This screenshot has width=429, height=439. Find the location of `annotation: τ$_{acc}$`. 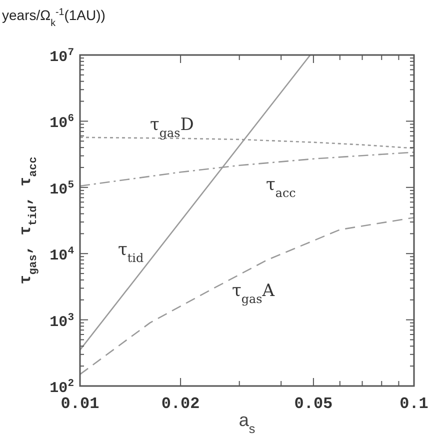

annotation: τ$_{acc}$ is located at coordinates (281, 187).